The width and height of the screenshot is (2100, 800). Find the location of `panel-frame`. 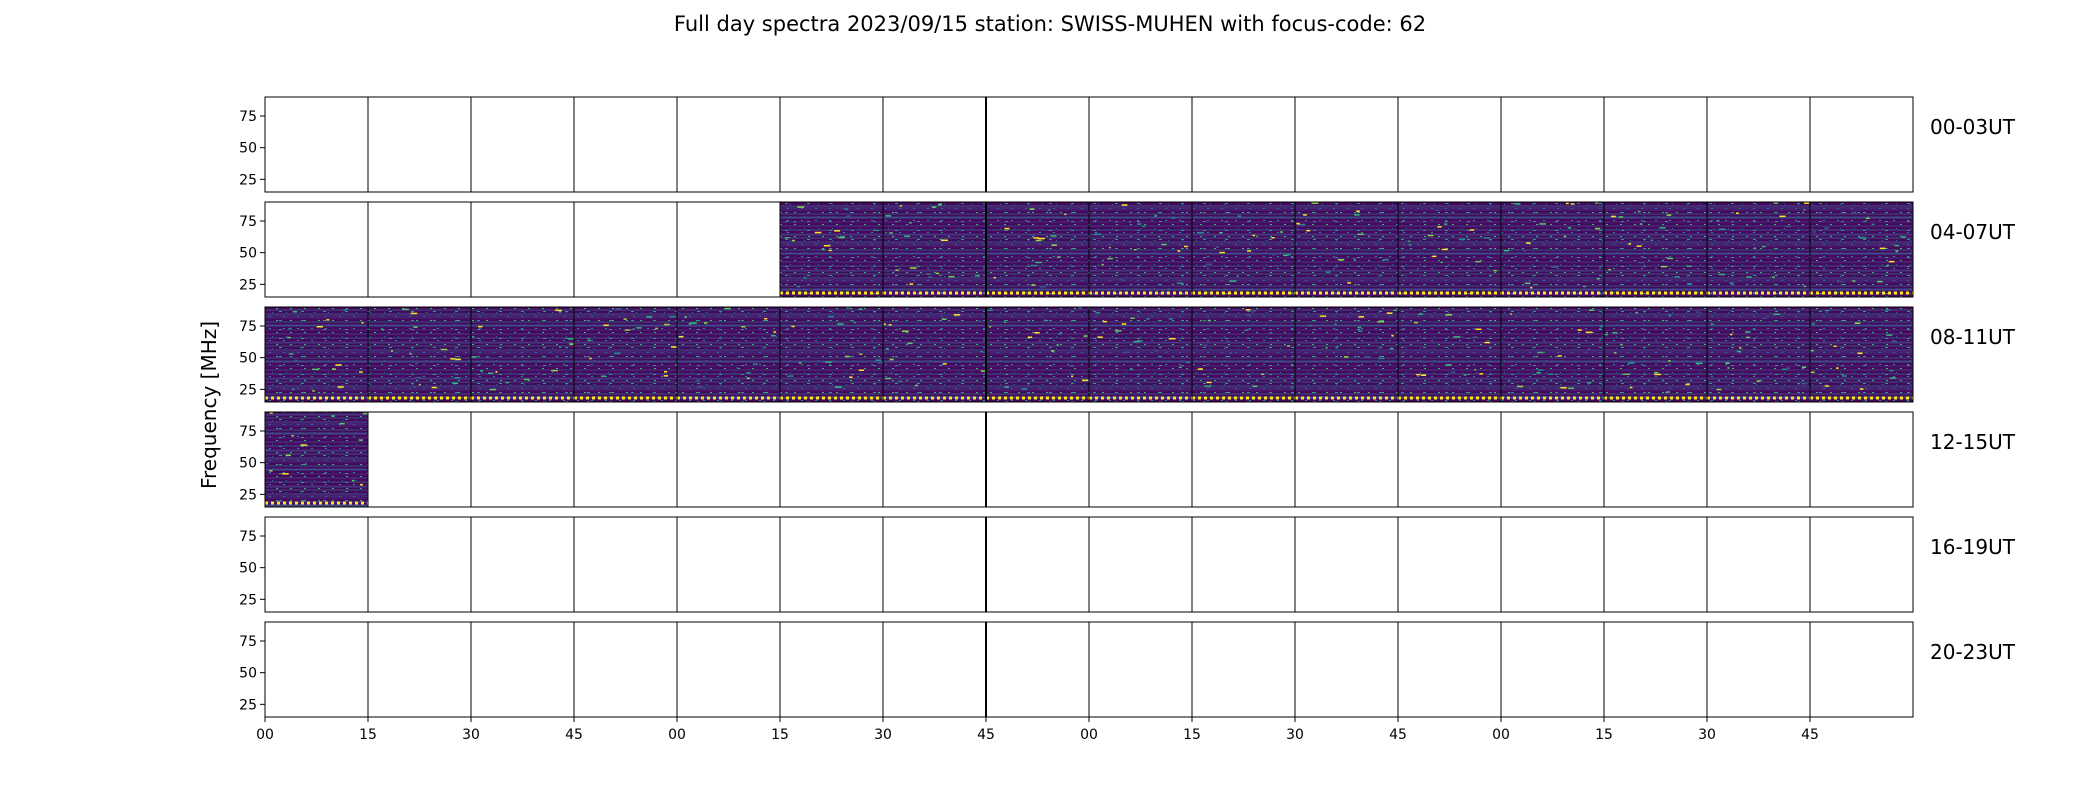

panel-frame is located at coordinates (1089, 354).